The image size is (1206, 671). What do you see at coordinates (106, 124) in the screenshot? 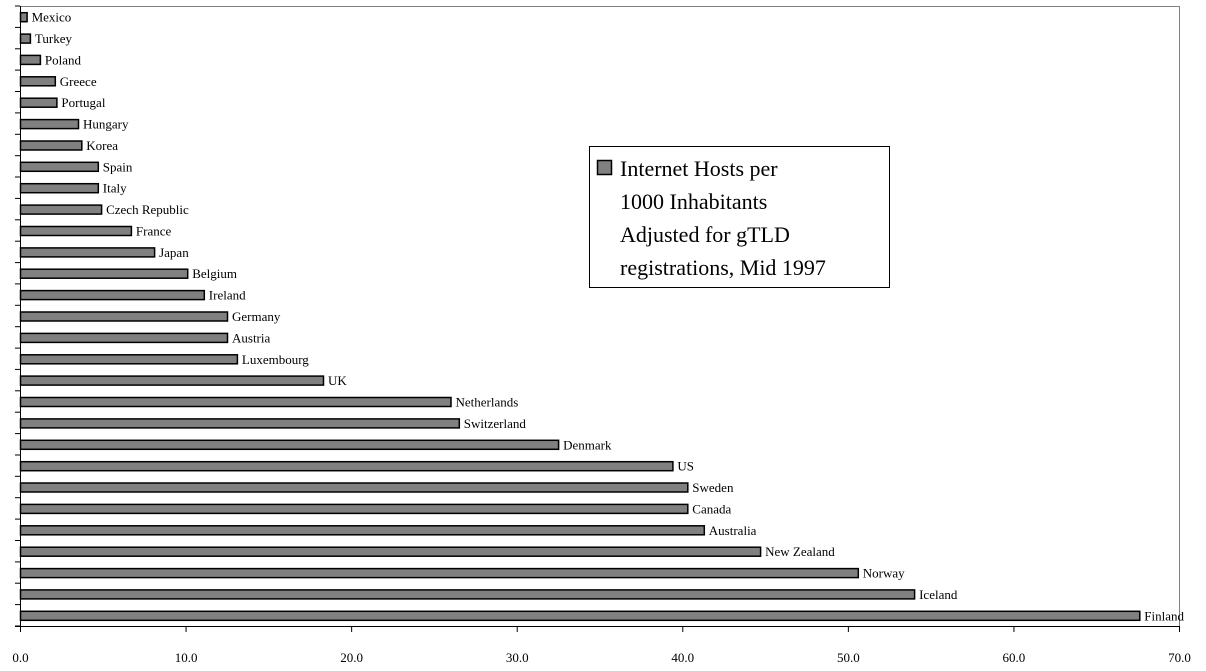
I see `bar-category-label: Hungary` at bounding box center [106, 124].